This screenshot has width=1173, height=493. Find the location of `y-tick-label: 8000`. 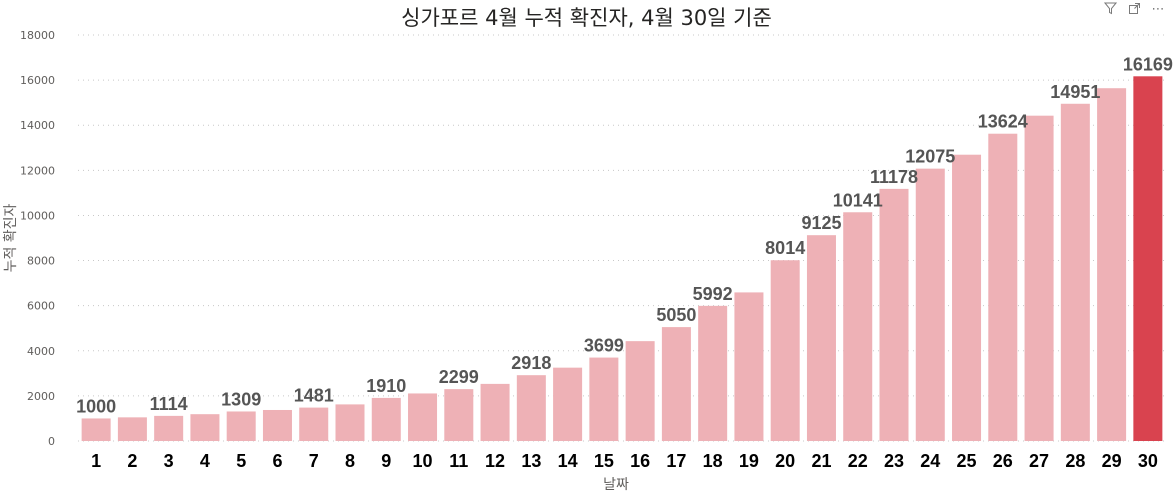

y-tick-label: 8000 is located at coordinates (41, 261).